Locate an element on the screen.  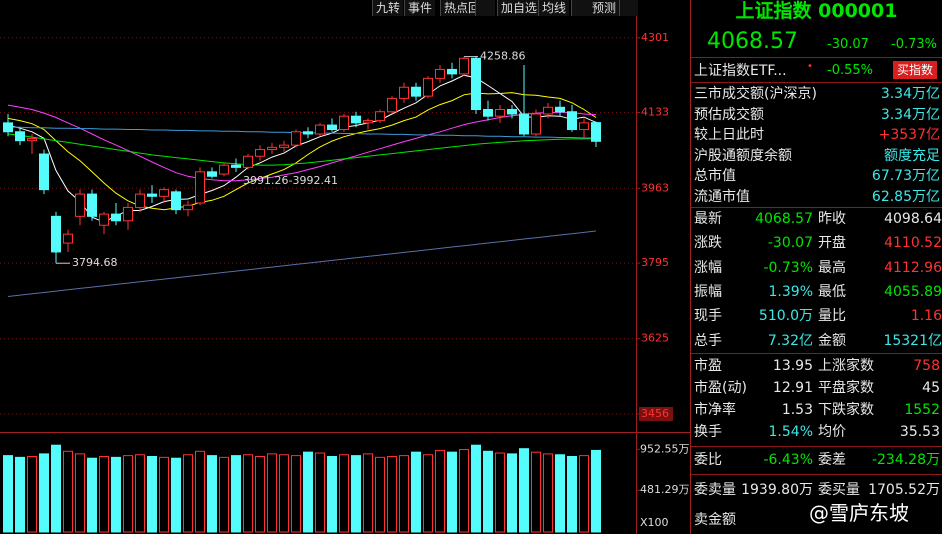
y-tick-label: 3795 is located at coordinates (655, 262).